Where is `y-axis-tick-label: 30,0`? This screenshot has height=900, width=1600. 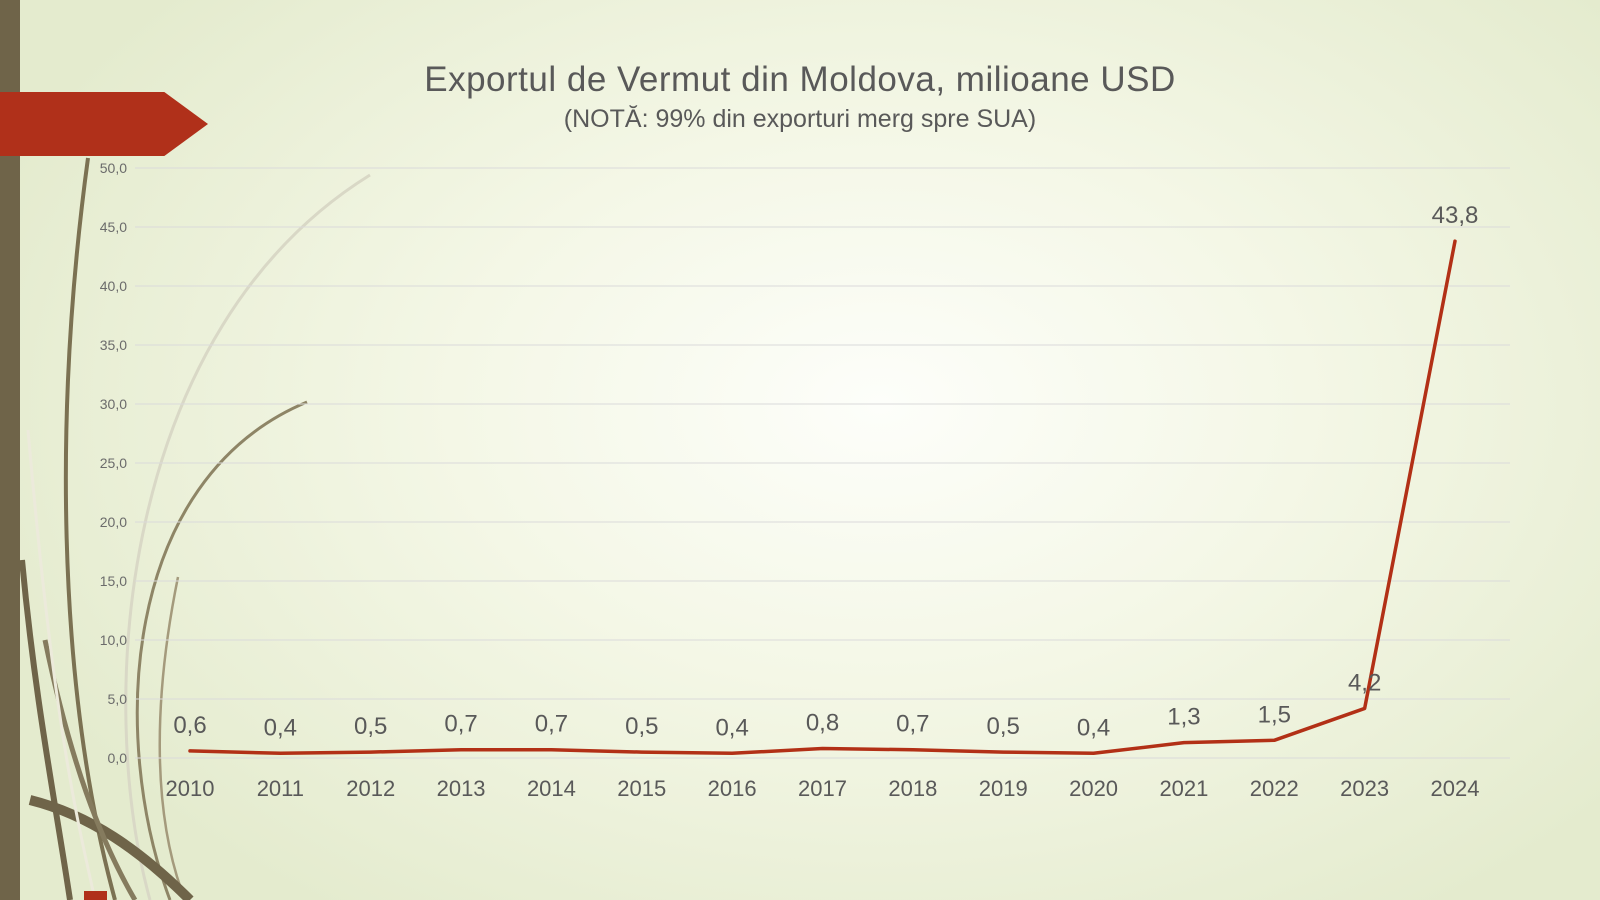 y-axis-tick-label: 30,0 is located at coordinates (113, 404).